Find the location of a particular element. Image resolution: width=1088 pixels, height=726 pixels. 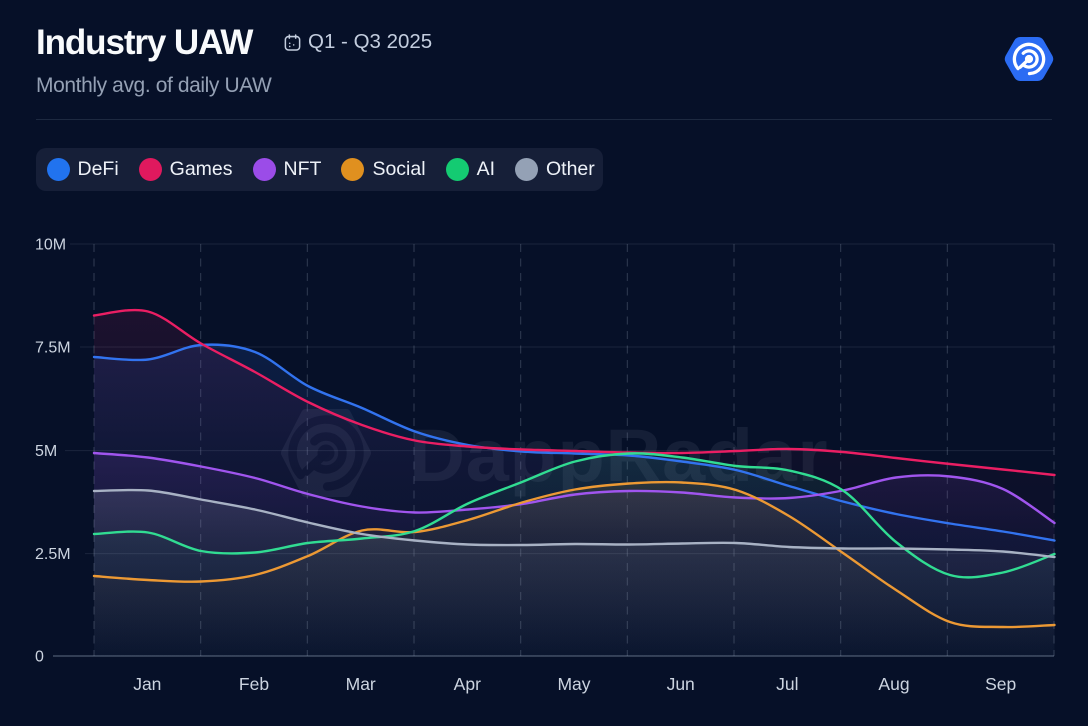

svg-text: May is located at coordinates (573, 684).